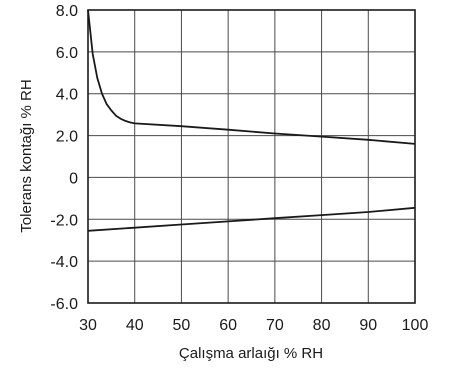 The image size is (451, 369). What do you see at coordinates (67, 11) in the screenshot?
I see `y-tick-label: 8.0` at bounding box center [67, 11].